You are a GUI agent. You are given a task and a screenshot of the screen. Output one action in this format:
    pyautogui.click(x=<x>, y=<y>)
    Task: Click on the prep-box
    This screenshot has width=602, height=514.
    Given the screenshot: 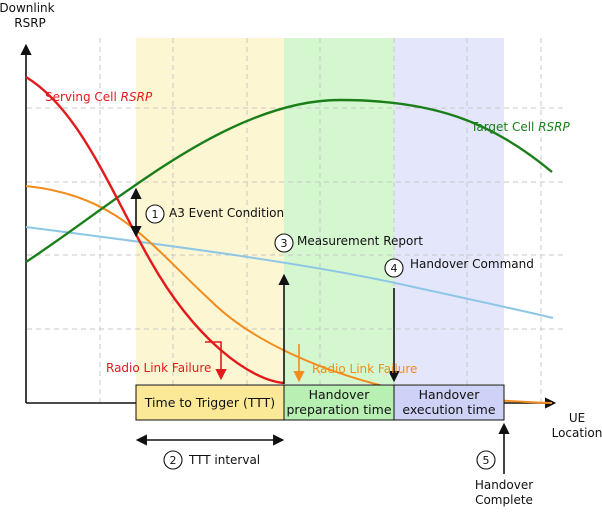 What is the action you would take?
    pyautogui.click(x=339, y=402)
    